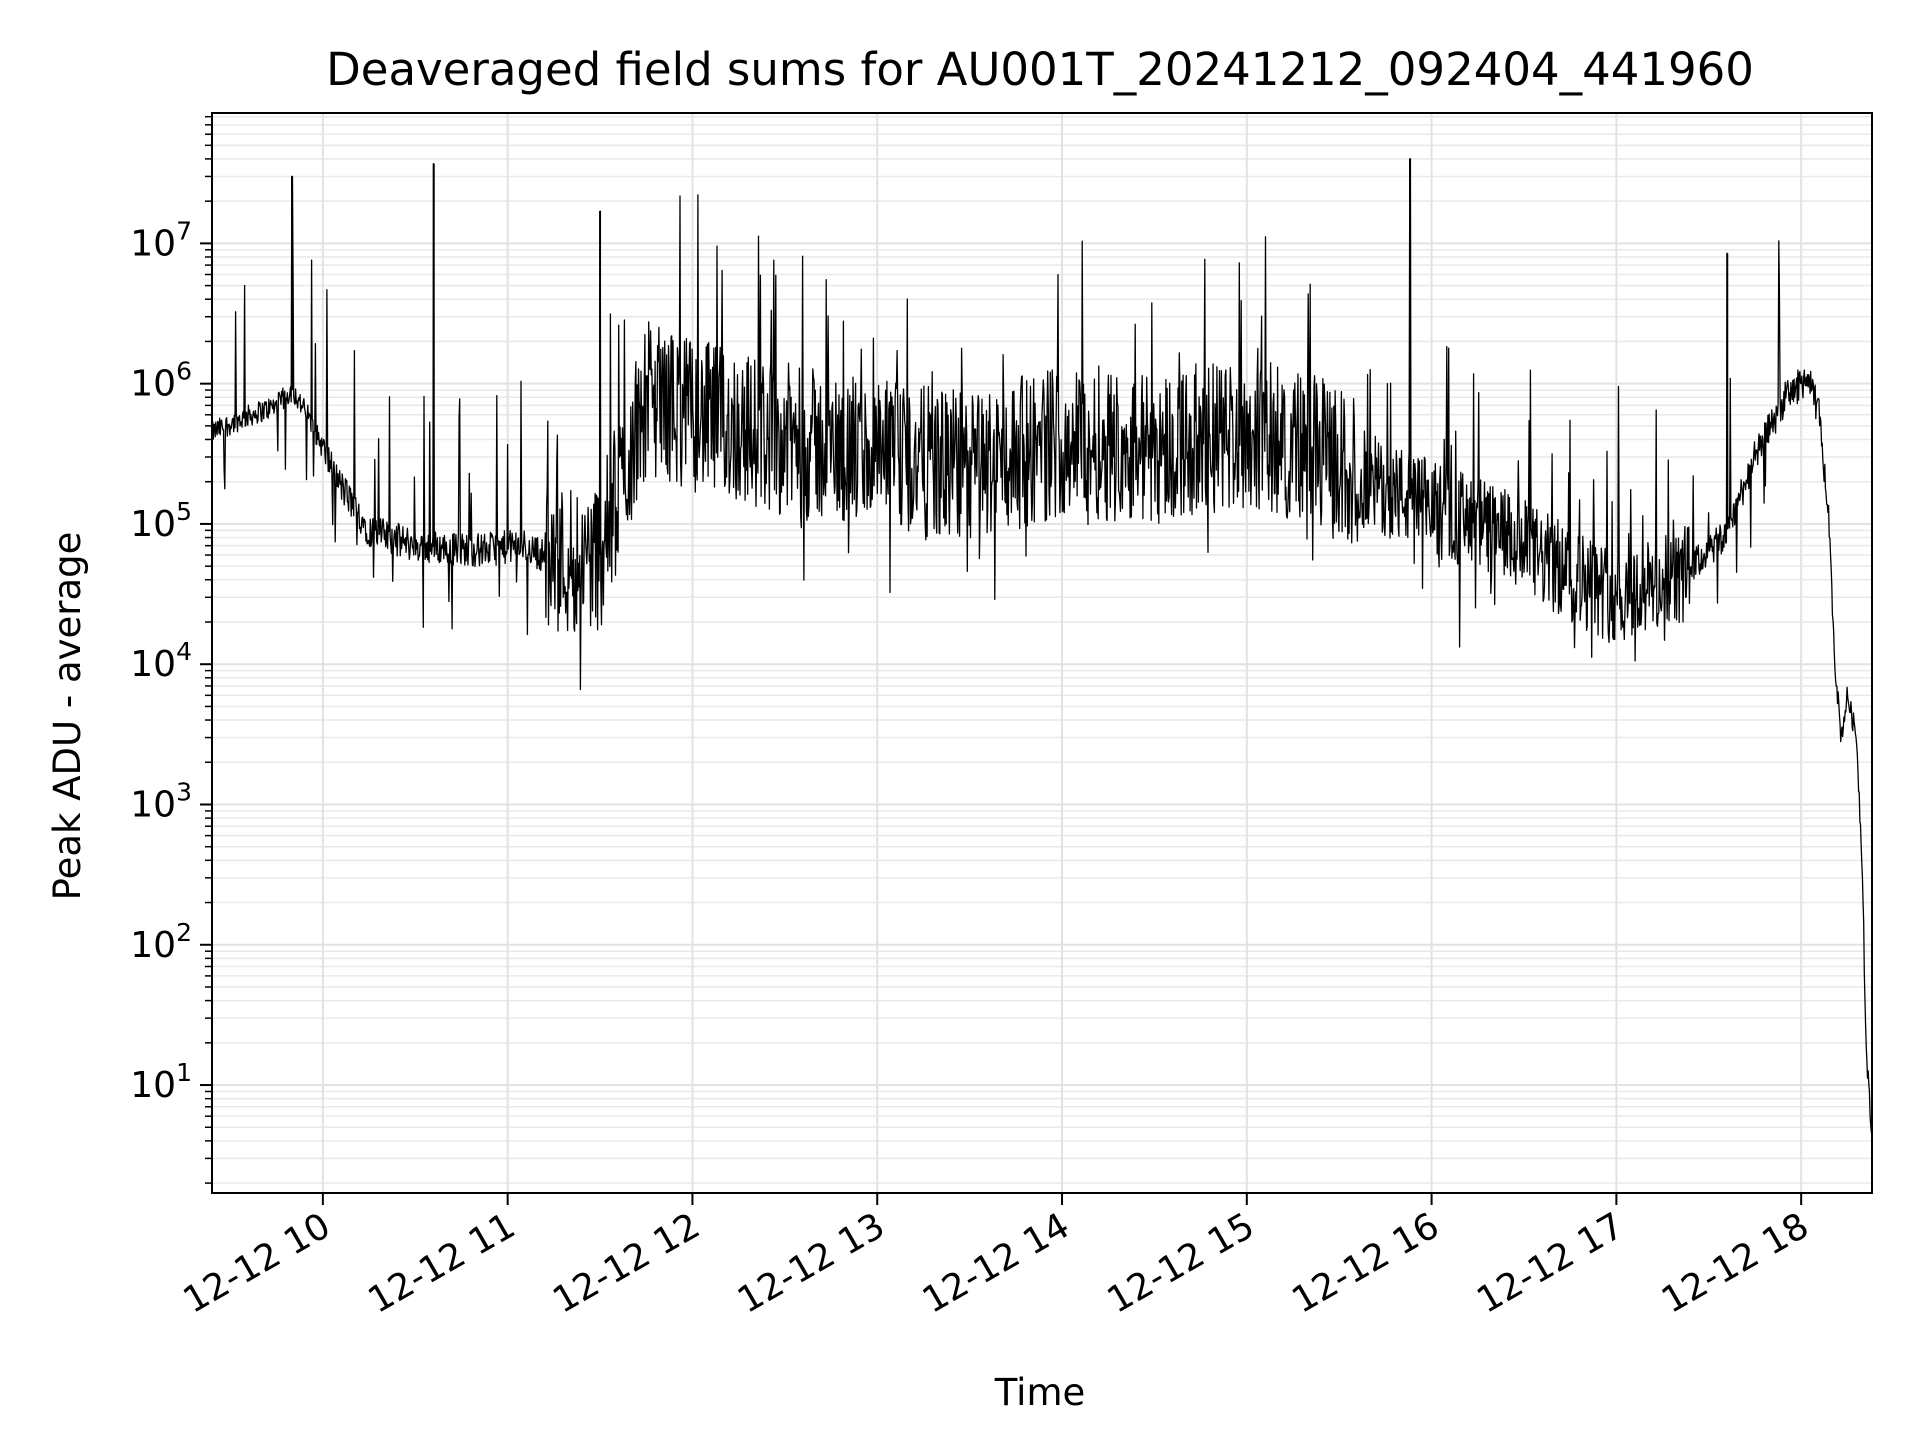  I want to click on x-tick-label: 12-12 17, so click(1550, 1263).